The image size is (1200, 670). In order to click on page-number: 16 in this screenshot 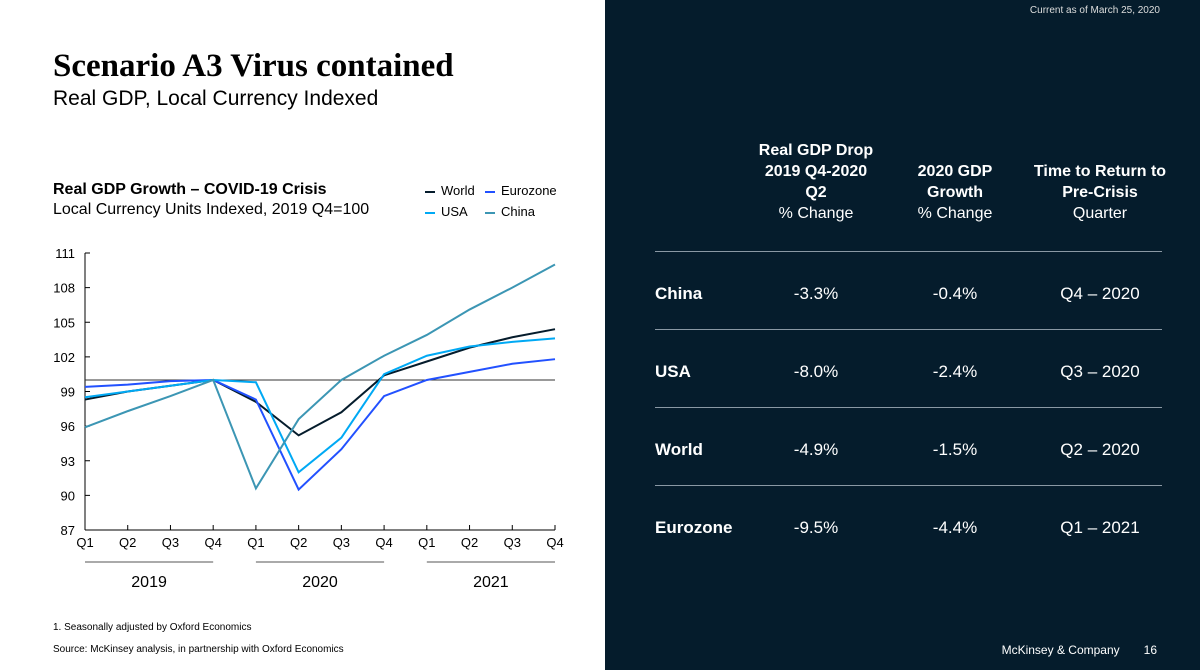, I will do `click(1150, 650)`.